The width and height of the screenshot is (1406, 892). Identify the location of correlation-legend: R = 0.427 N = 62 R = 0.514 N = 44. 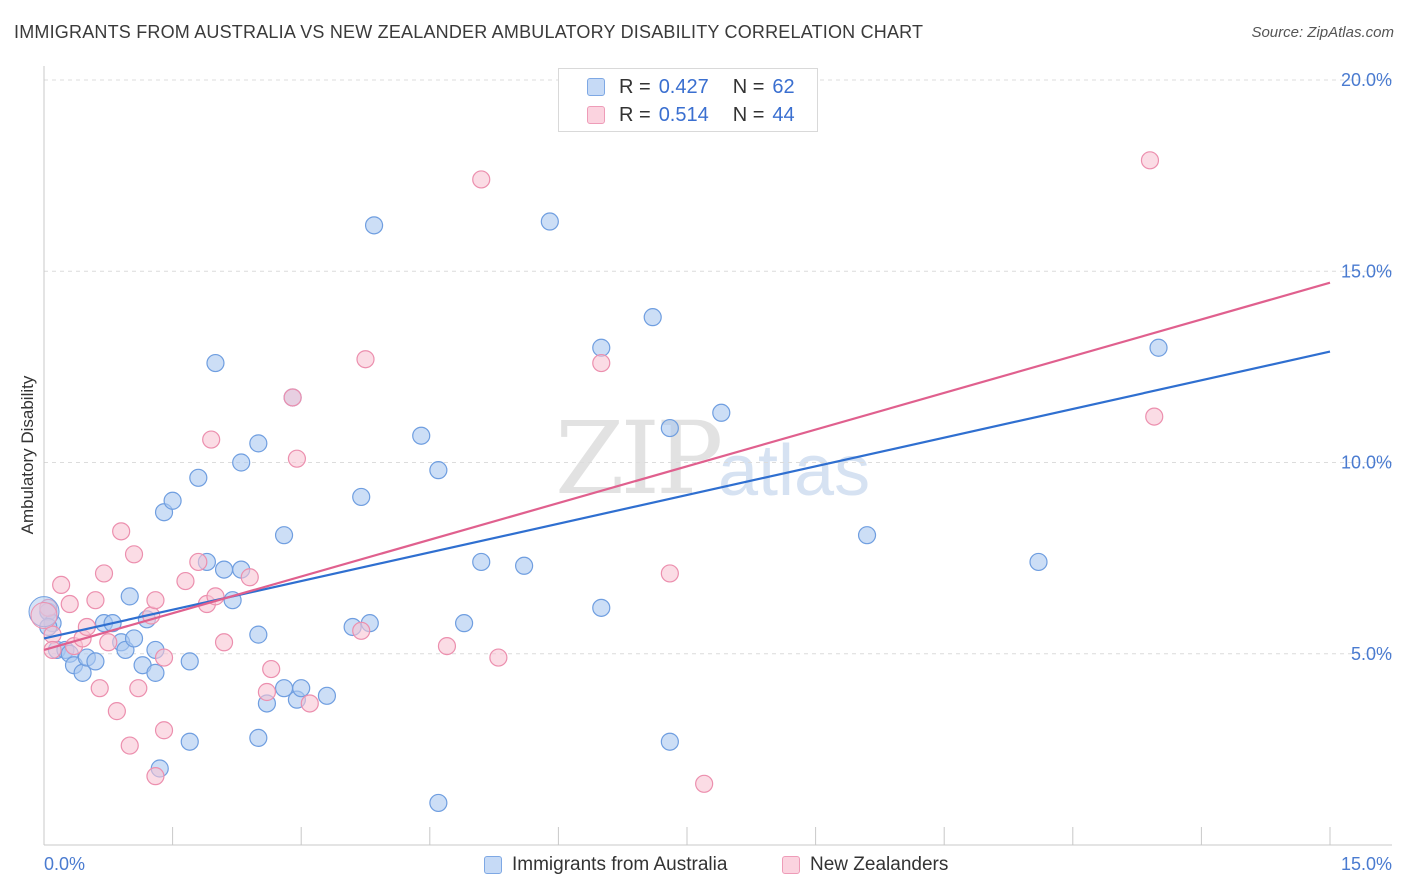
(688, 100).